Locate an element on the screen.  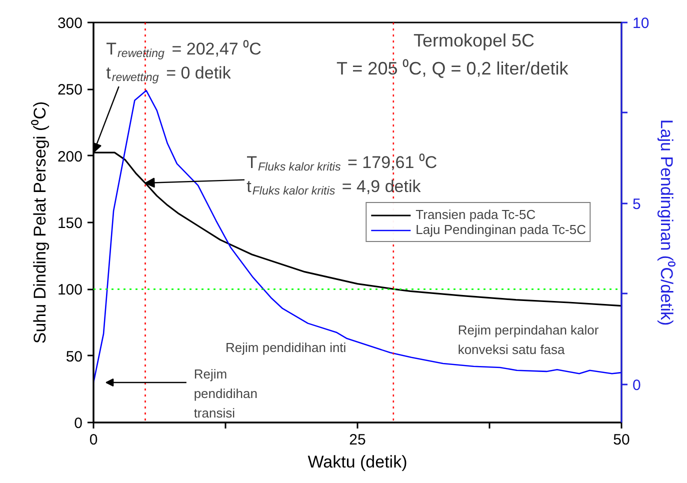
y-tick-label: 50 is located at coordinates (74, 357).